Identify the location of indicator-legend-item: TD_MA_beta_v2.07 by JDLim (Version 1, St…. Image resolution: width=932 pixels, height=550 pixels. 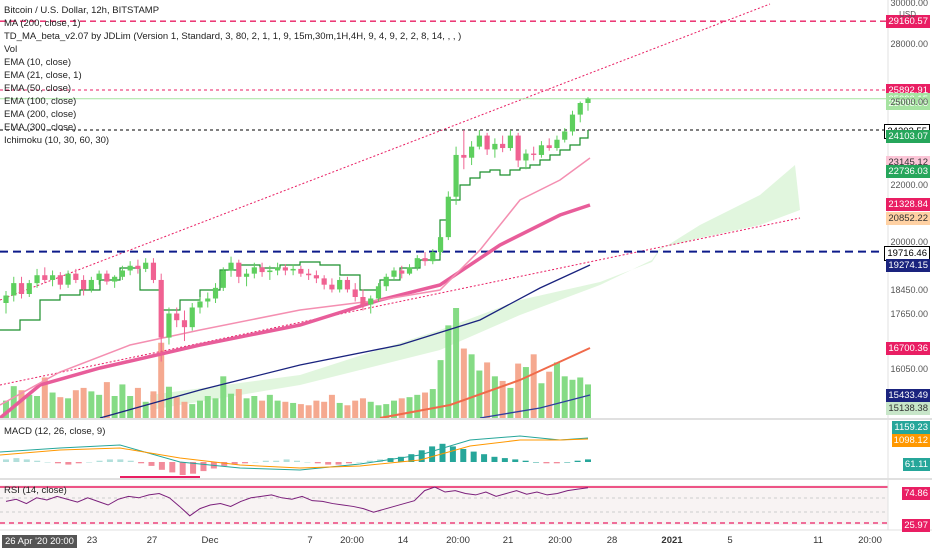
(233, 36).